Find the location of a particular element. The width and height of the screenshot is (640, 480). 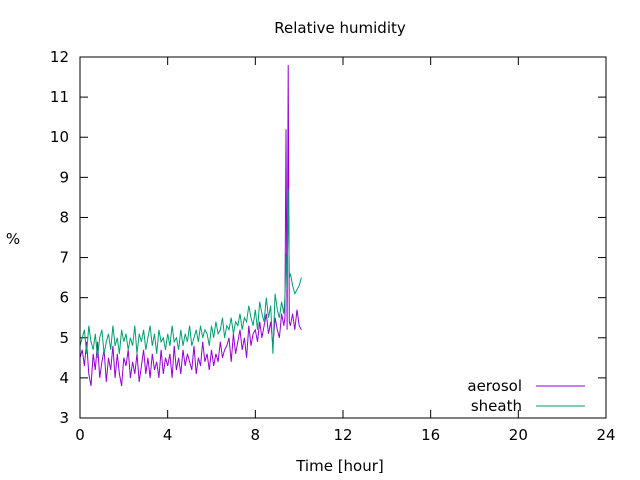

y-tick-label: 8 is located at coordinates (64, 217).